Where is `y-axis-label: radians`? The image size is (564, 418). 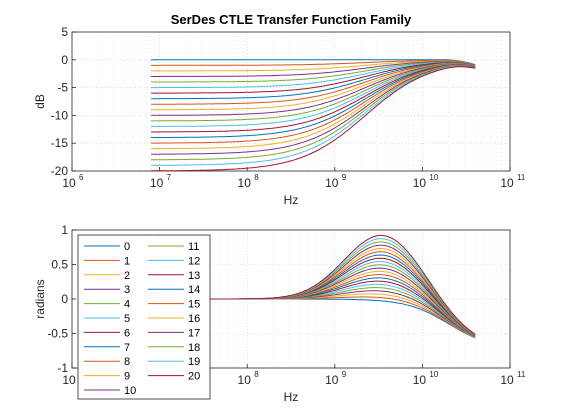
y-axis-label: radians is located at coordinates (40, 298).